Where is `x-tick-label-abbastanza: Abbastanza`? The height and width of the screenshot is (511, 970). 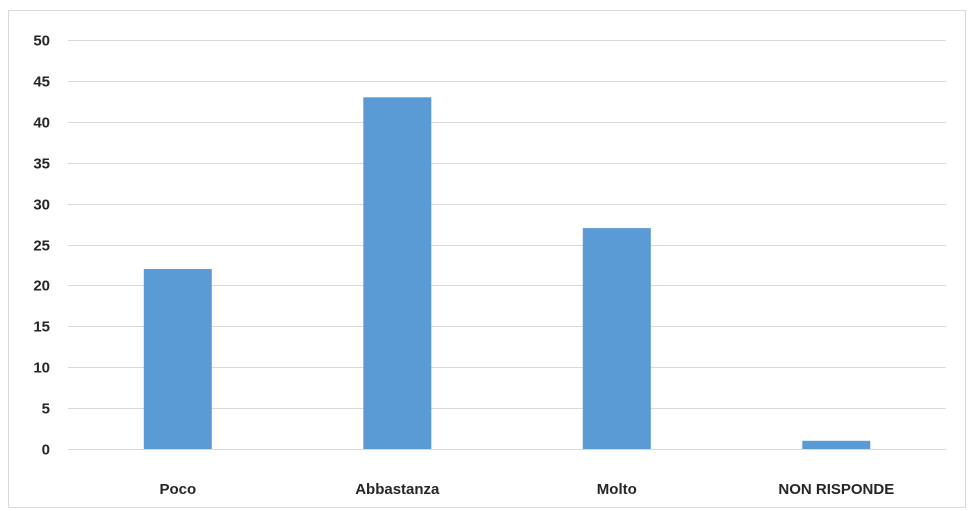
x-tick-label-abbastanza: Abbastanza is located at coordinates (397, 489).